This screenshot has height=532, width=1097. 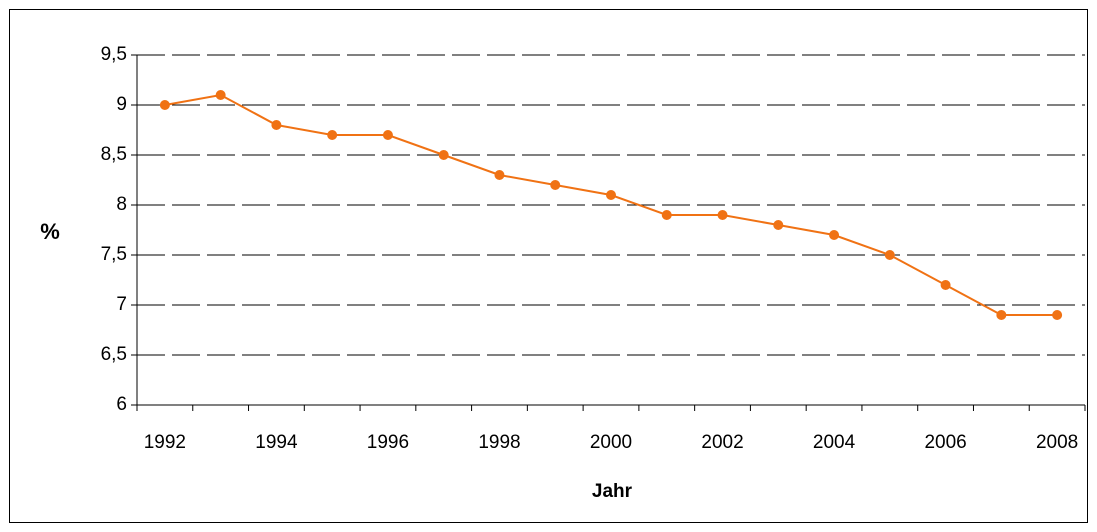 What do you see at coordinates (722, 442) in the screenshot?
I see `x-tick-label: 2002` at bounding box center [722, 442].